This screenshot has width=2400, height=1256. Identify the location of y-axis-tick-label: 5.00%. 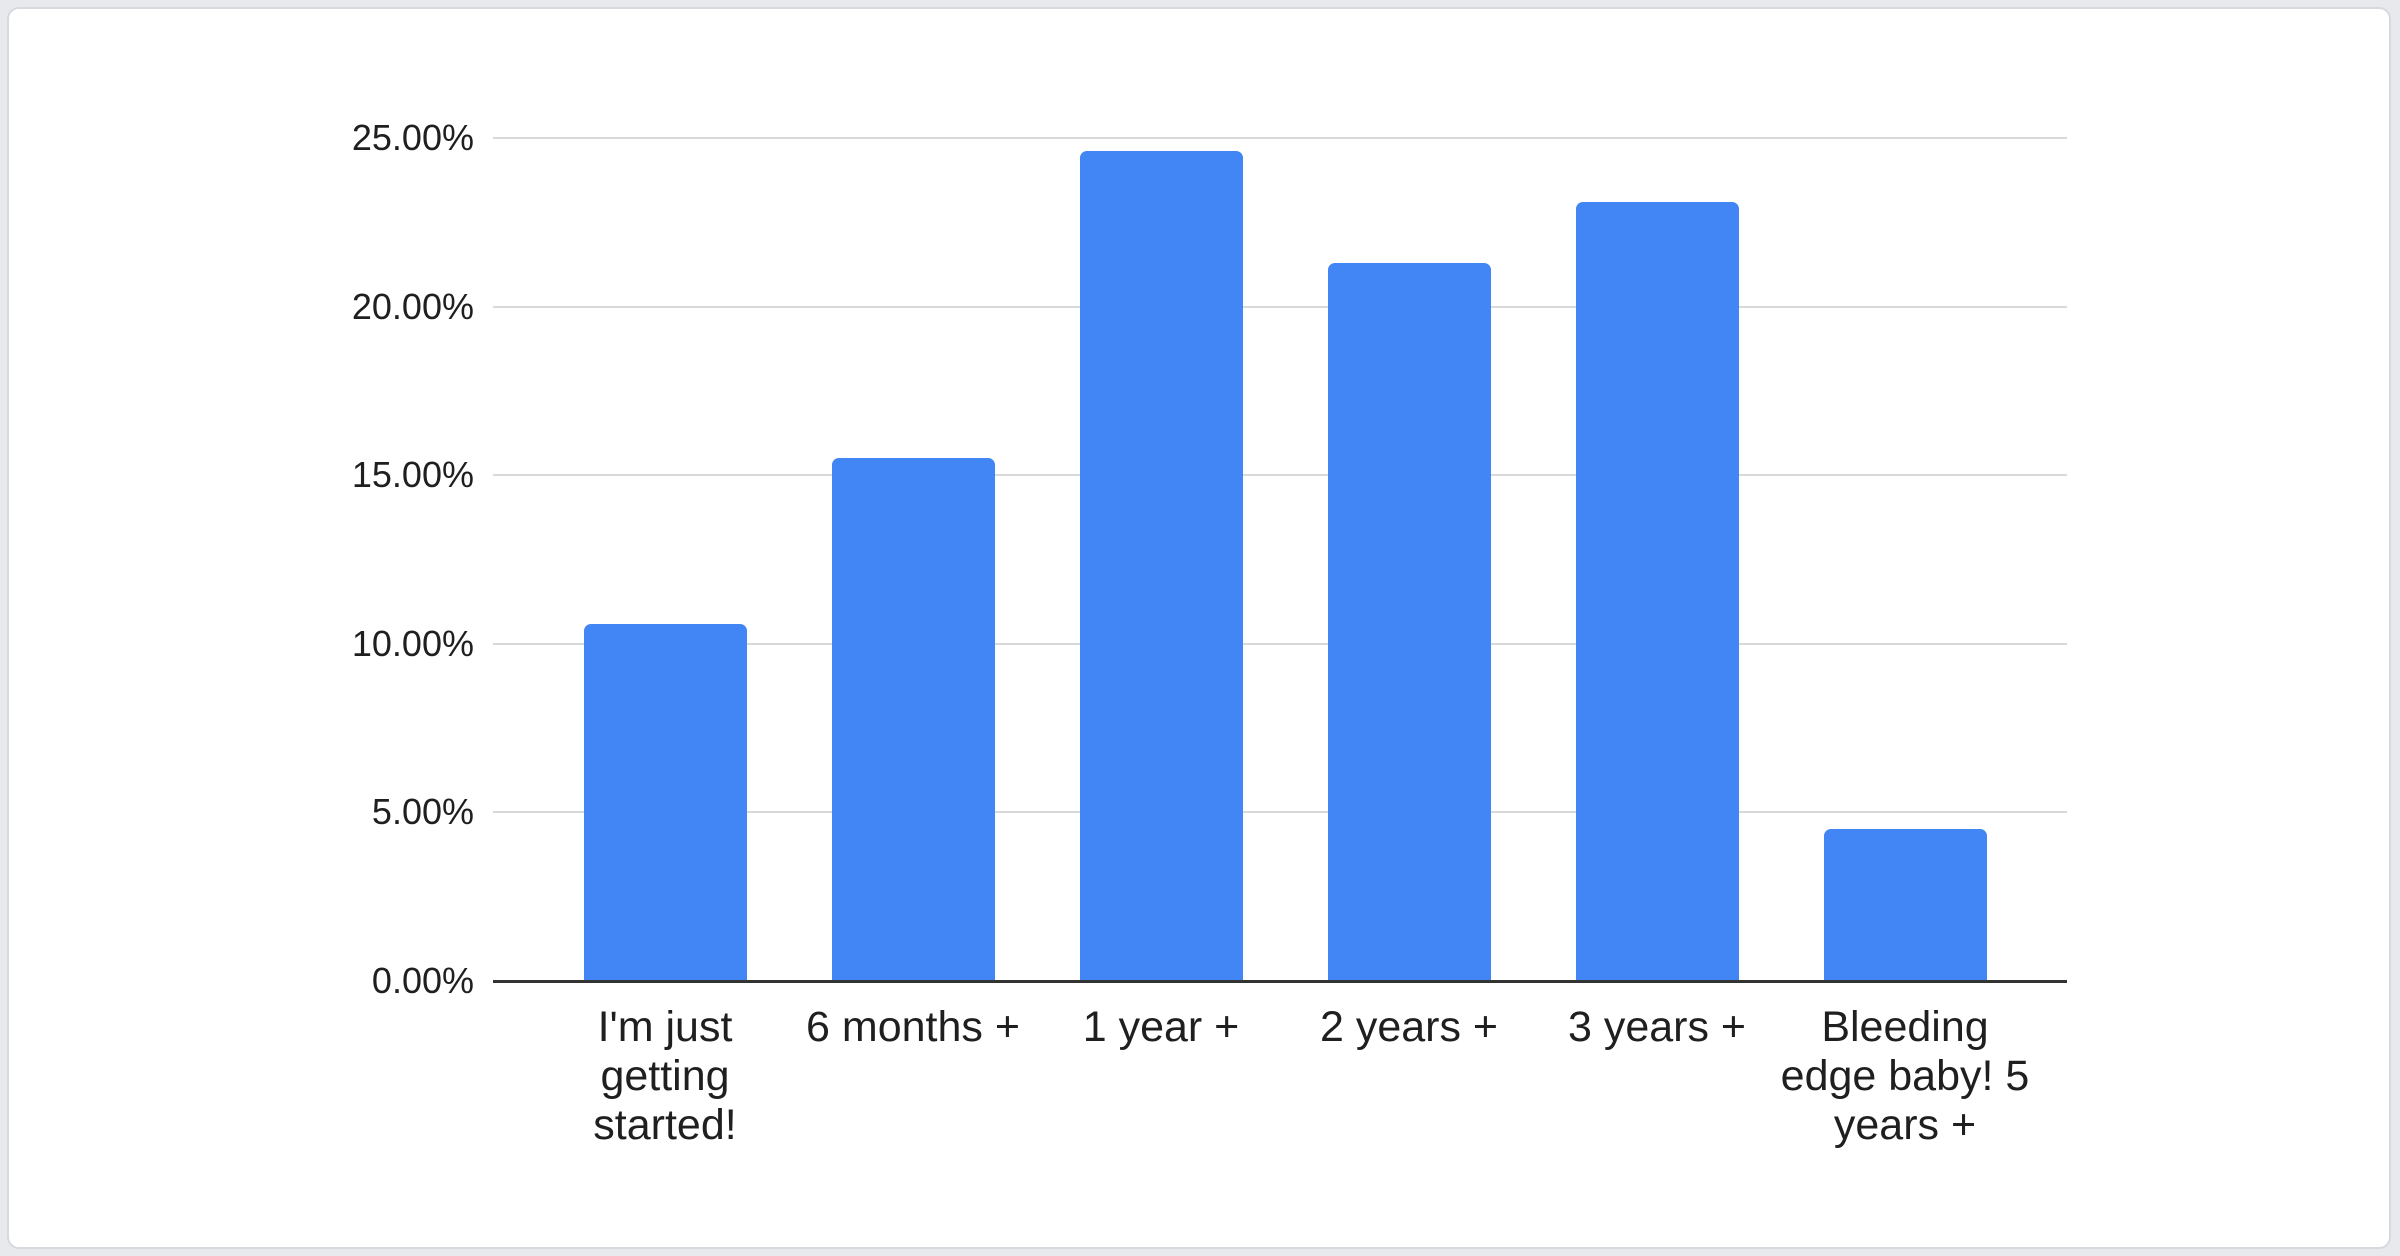
(422, 812).